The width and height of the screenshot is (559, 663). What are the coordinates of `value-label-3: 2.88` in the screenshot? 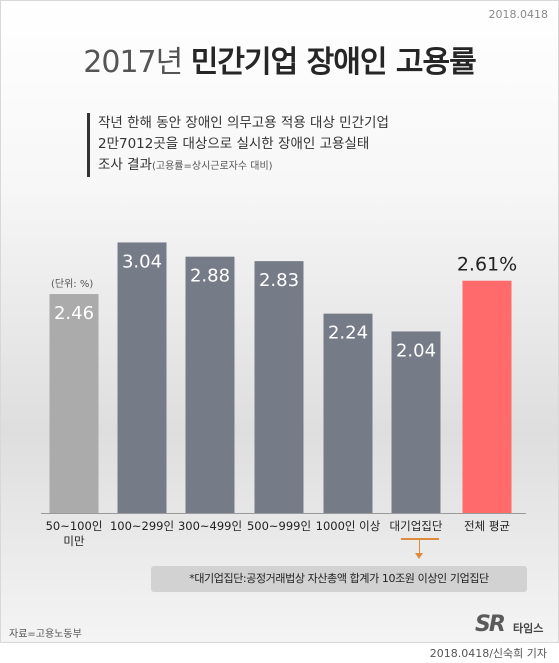 It's located at (210, 276).